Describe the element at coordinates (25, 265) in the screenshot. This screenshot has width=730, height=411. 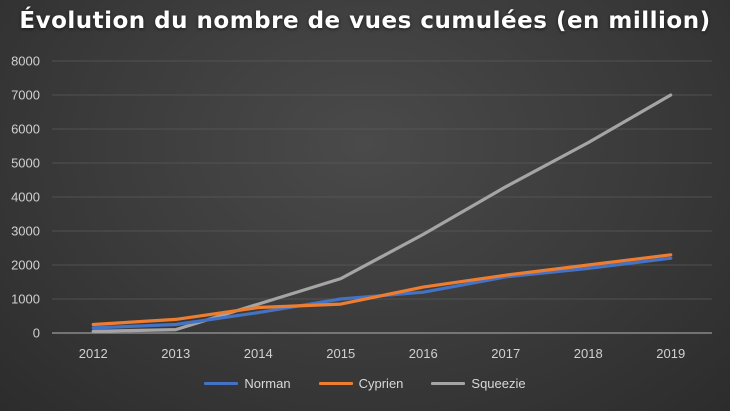
I see `y-tick-label: 2000` at that location.